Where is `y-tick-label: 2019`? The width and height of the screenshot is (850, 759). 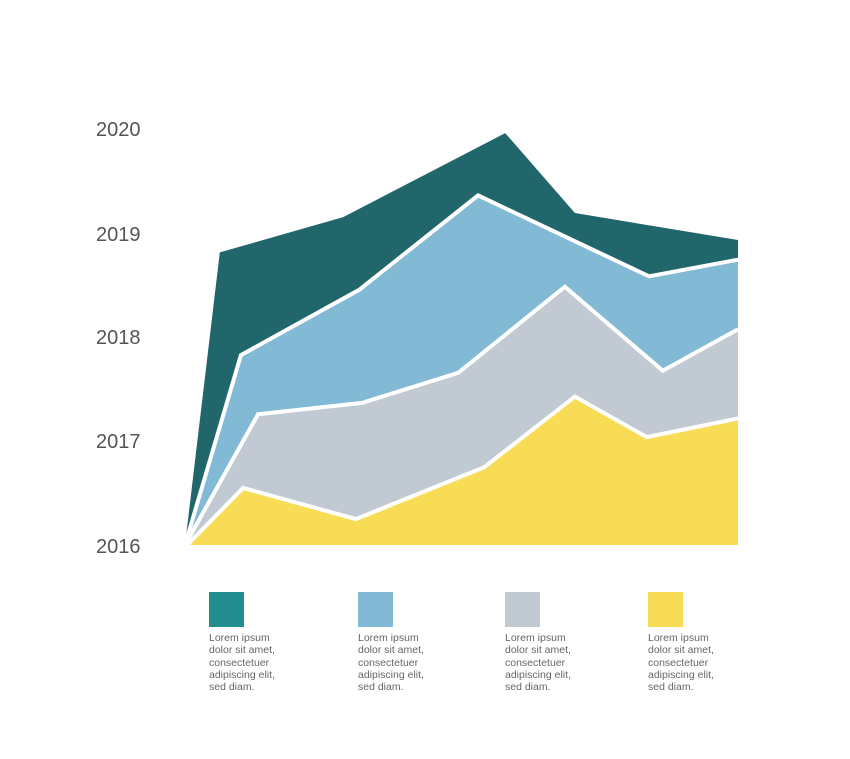
y-tick-label: 2019 is located at coordinates (118, 235).